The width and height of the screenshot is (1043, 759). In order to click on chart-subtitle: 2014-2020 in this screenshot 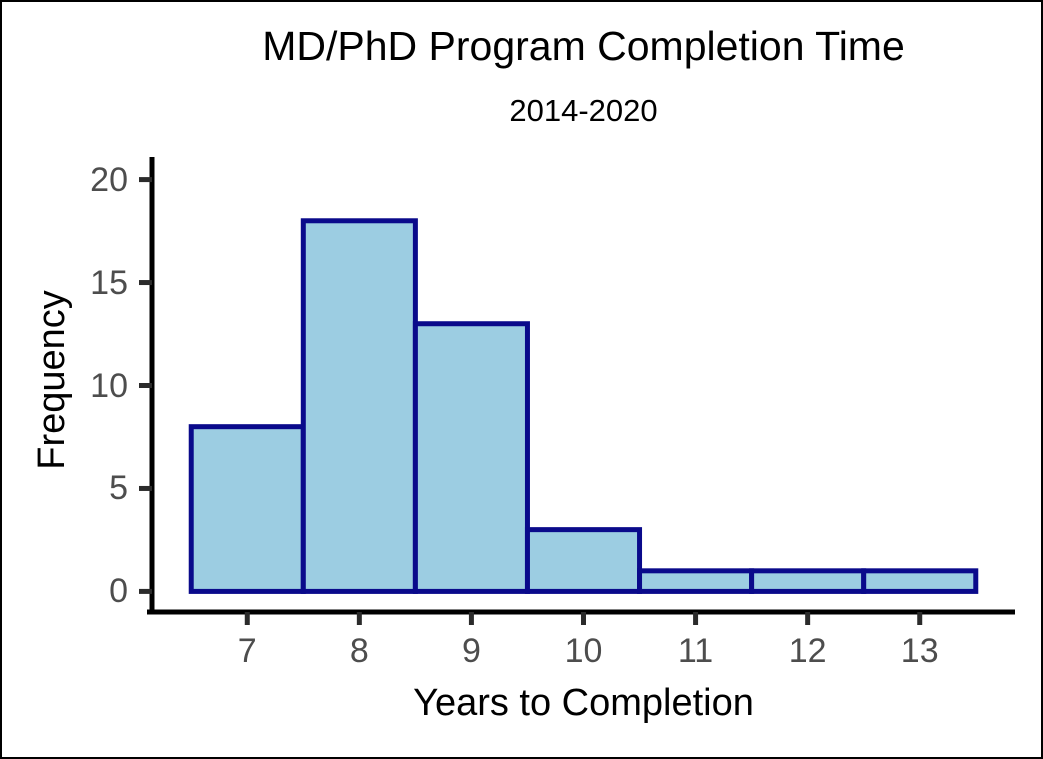, I will do `click(583, 110)`.